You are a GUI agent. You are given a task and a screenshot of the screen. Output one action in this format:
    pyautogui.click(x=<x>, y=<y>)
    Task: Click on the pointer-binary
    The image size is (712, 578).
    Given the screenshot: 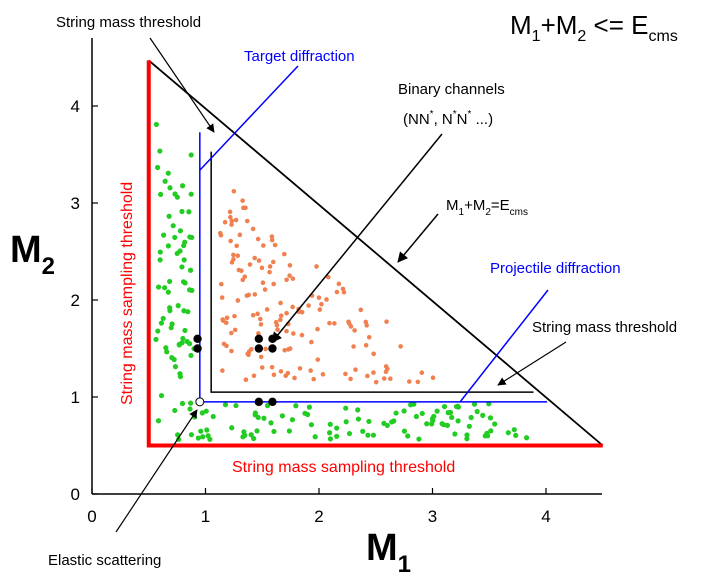 What is the action you would take?
    pyautogui.click(x=357, y=238)
    